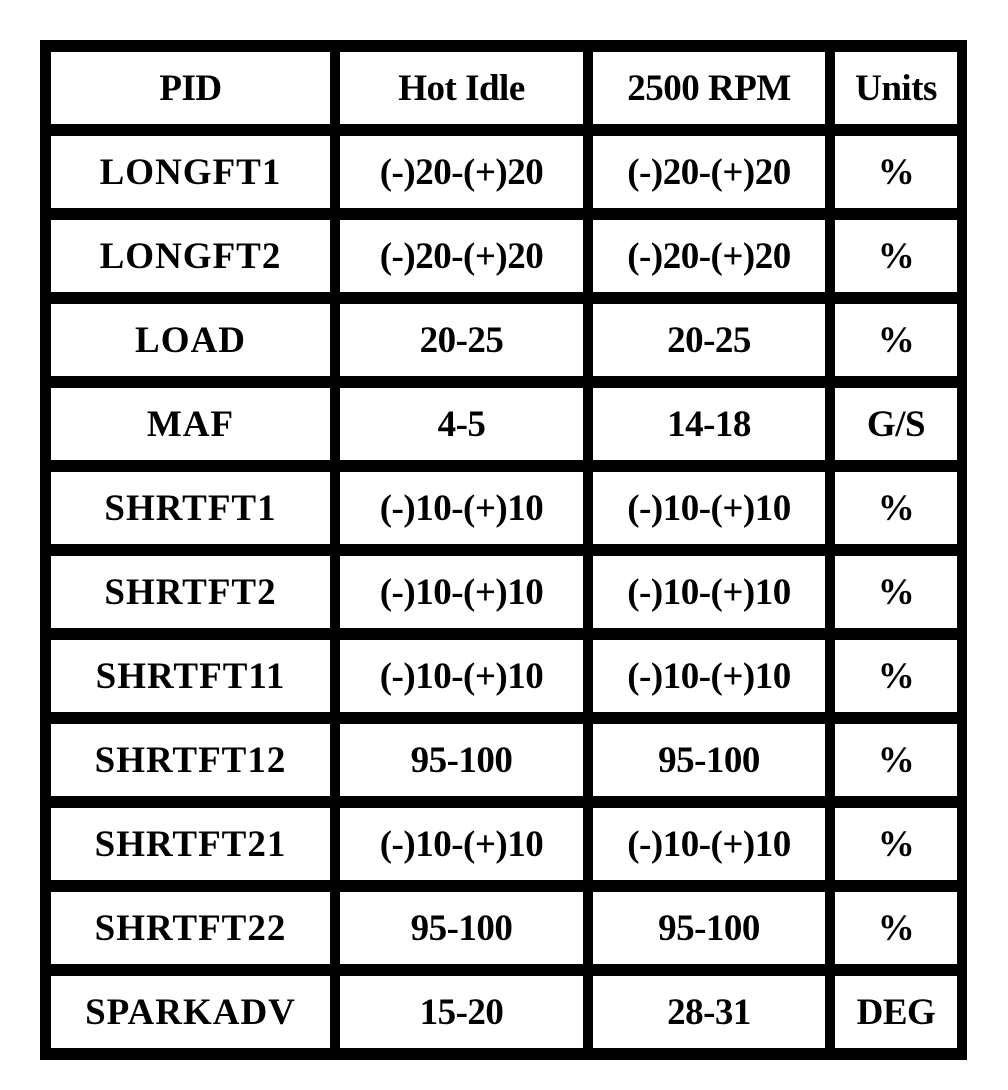  Describe the element at coordinates (709, 424) in the screenshot. I see `cell-2500-rpm: 14-18` at that location.